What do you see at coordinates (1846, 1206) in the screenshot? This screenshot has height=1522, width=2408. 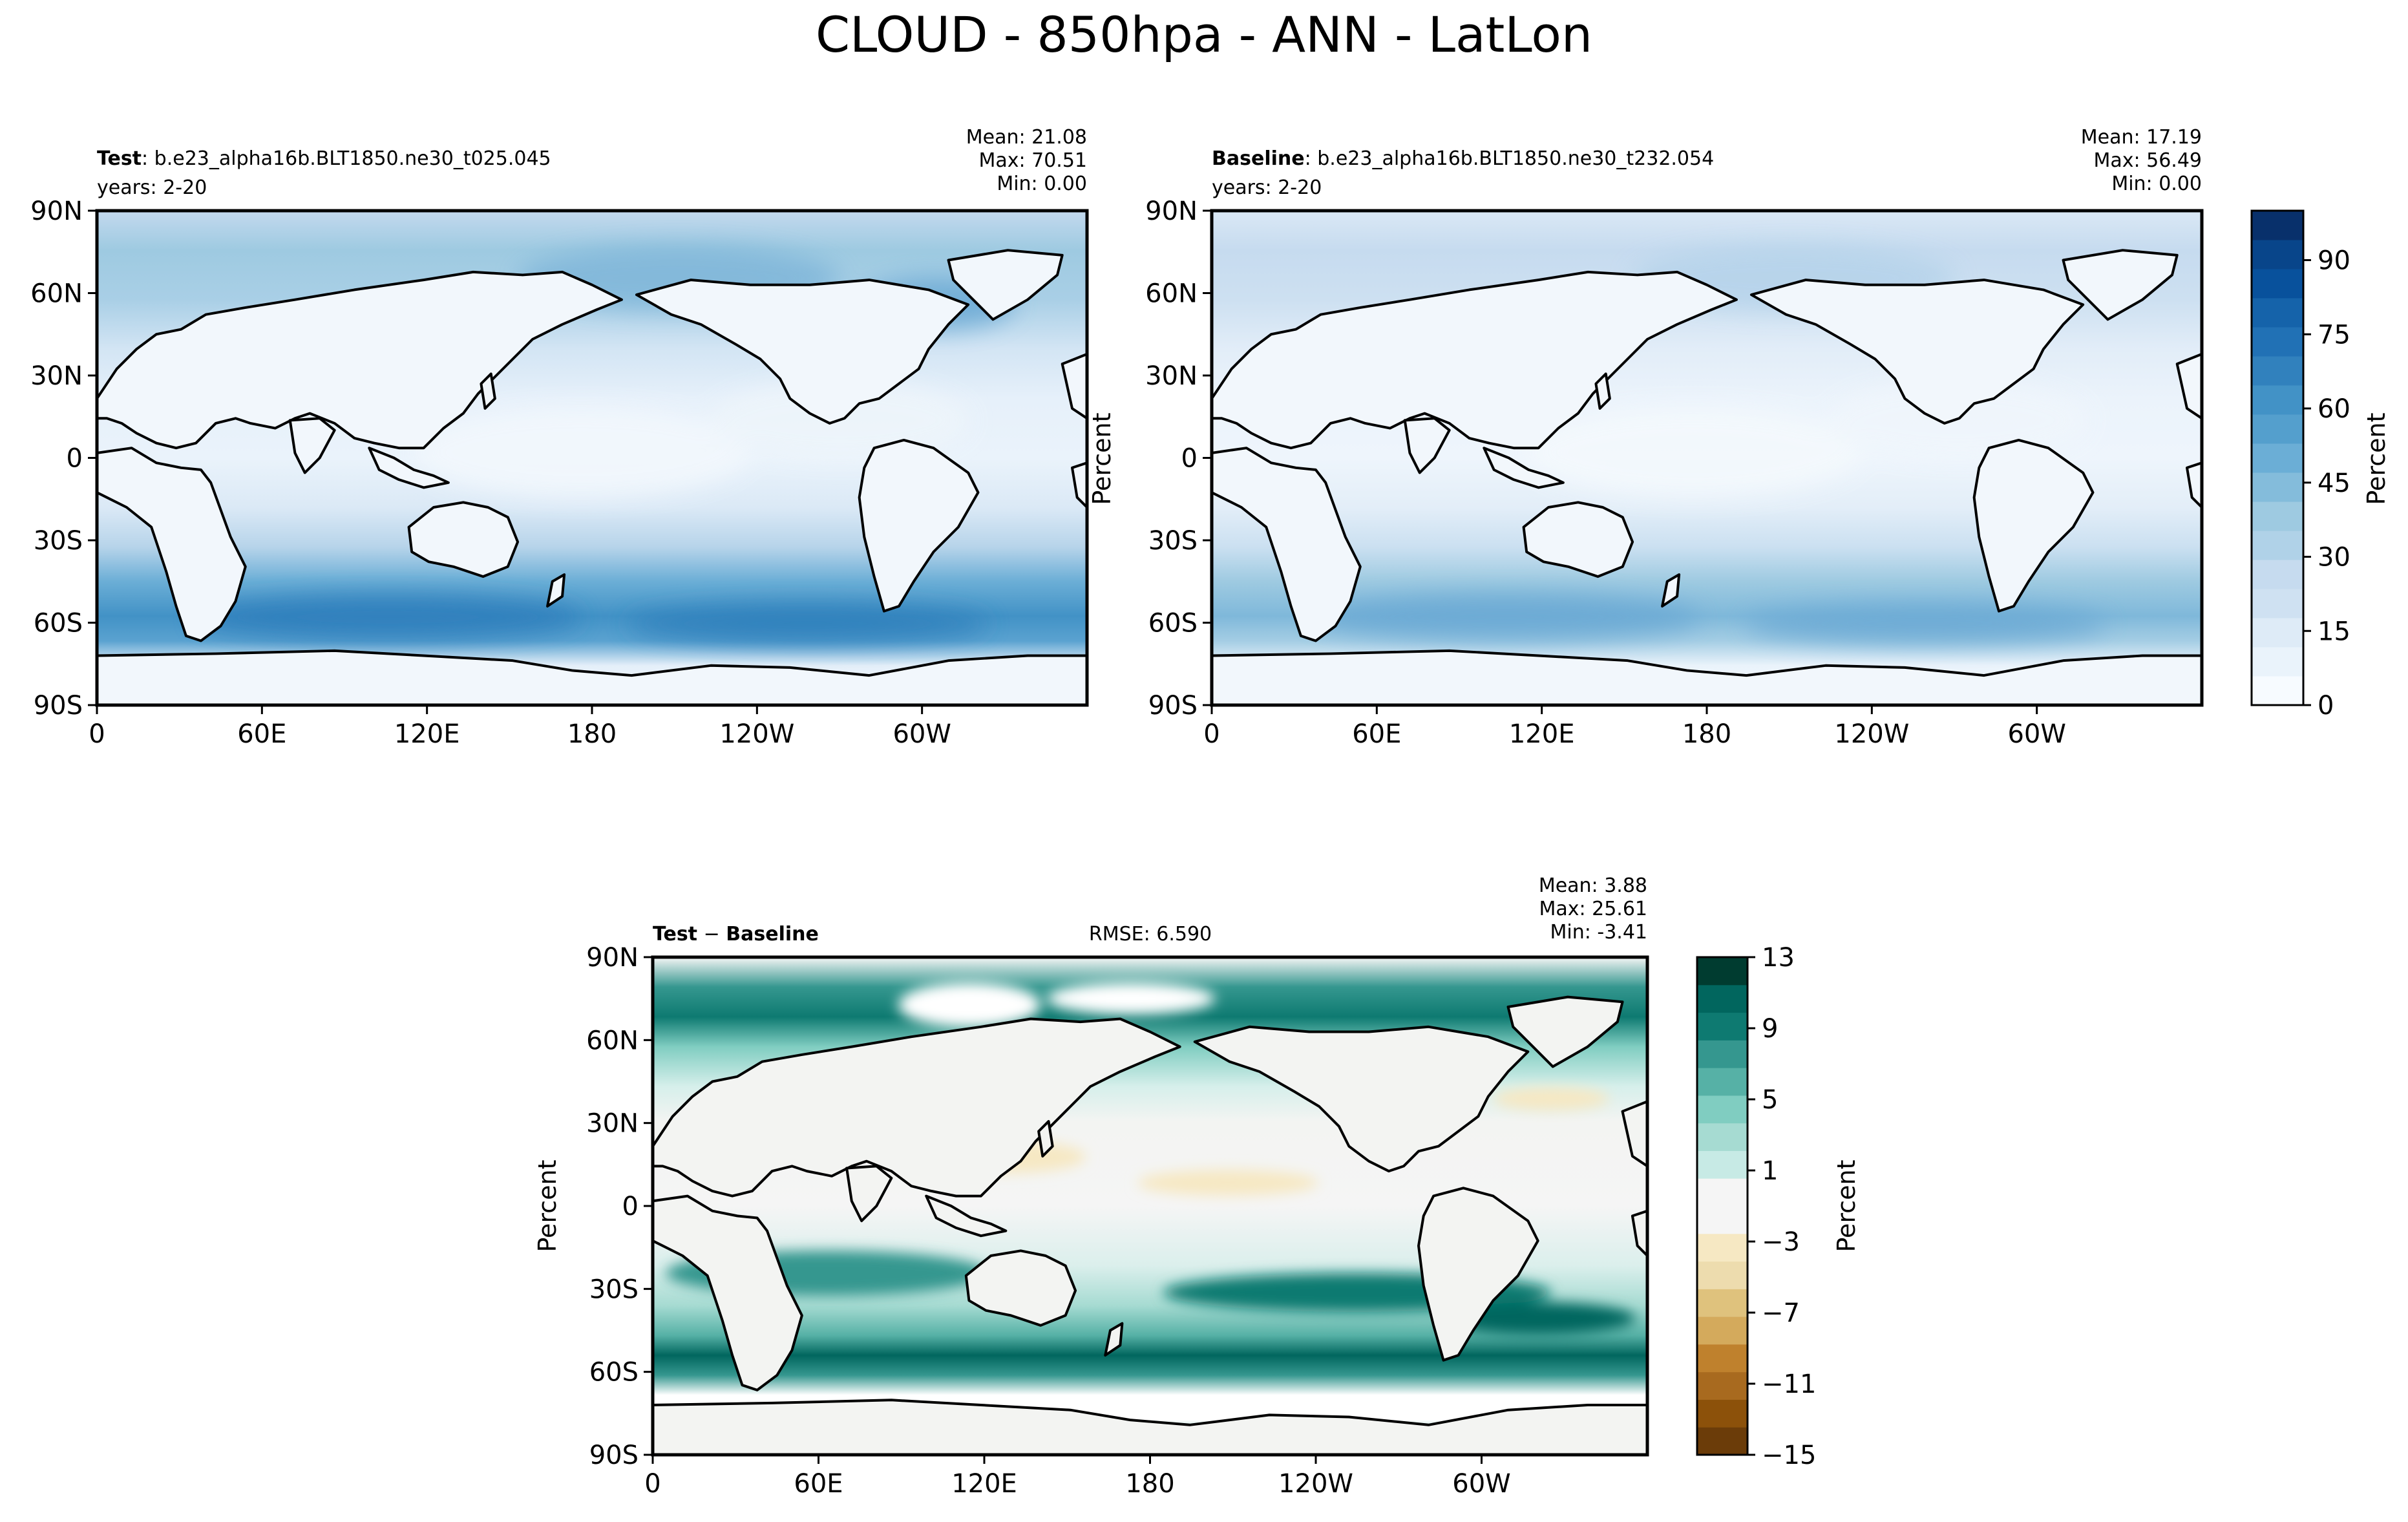 I see `colorbar-diff-label: Percent` at bounding box center [1846, 1206].